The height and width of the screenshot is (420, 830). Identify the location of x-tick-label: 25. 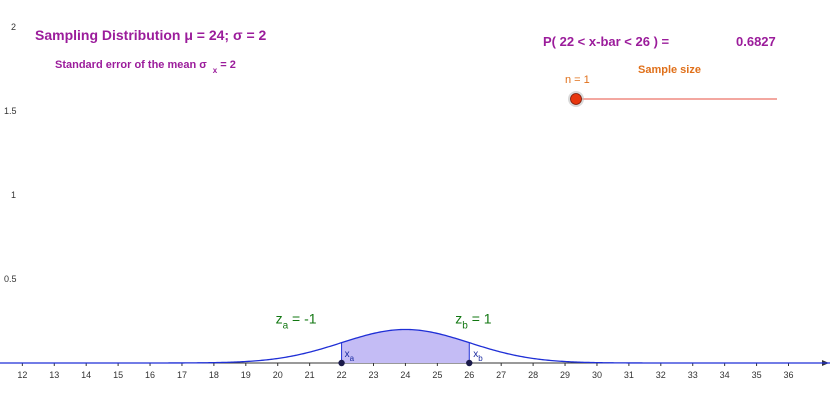
(437, 375).